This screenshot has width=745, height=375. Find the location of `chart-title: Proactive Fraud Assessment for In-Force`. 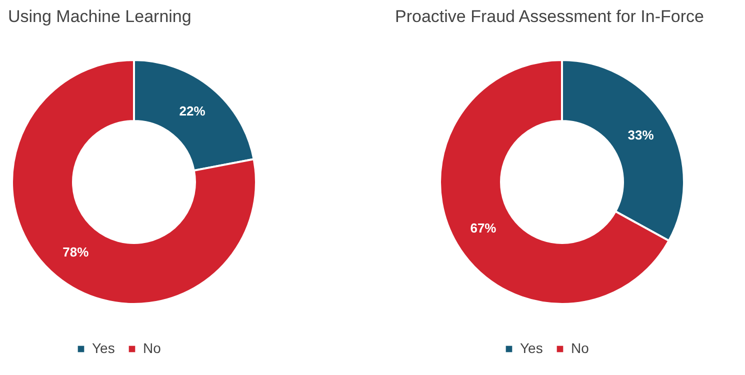

chart-title: Proactive Fraud Assessment for In-Force is located at coordinates (549, 16).